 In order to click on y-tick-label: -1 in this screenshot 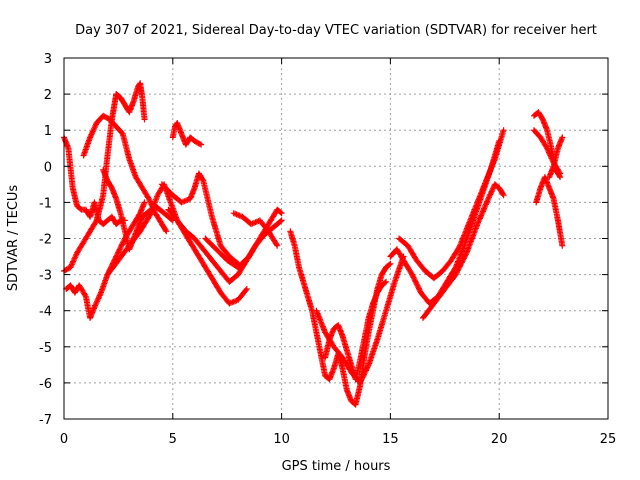, I will do `click(45, 203)`.